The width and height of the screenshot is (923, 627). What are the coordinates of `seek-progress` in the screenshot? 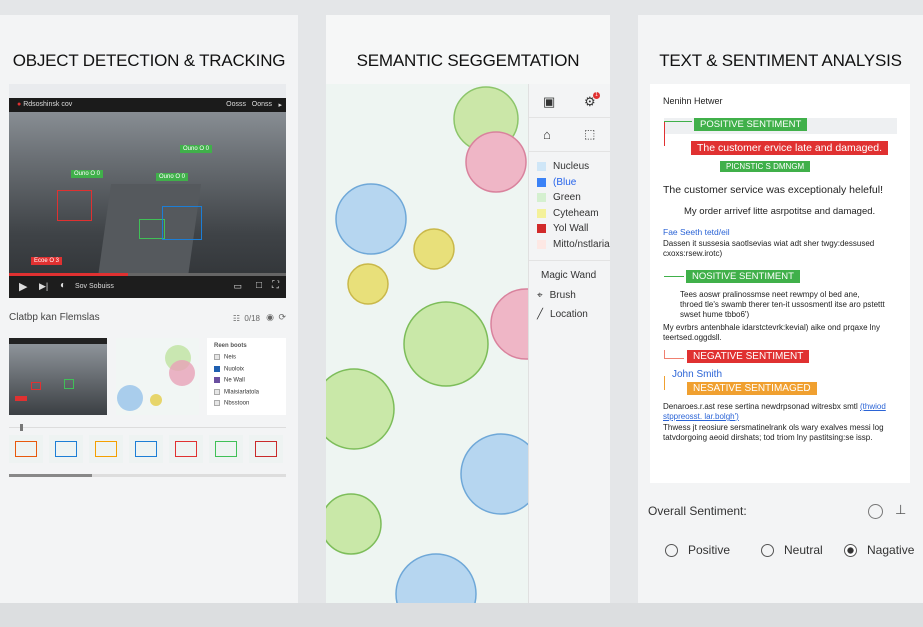 It's located at (69, 274).